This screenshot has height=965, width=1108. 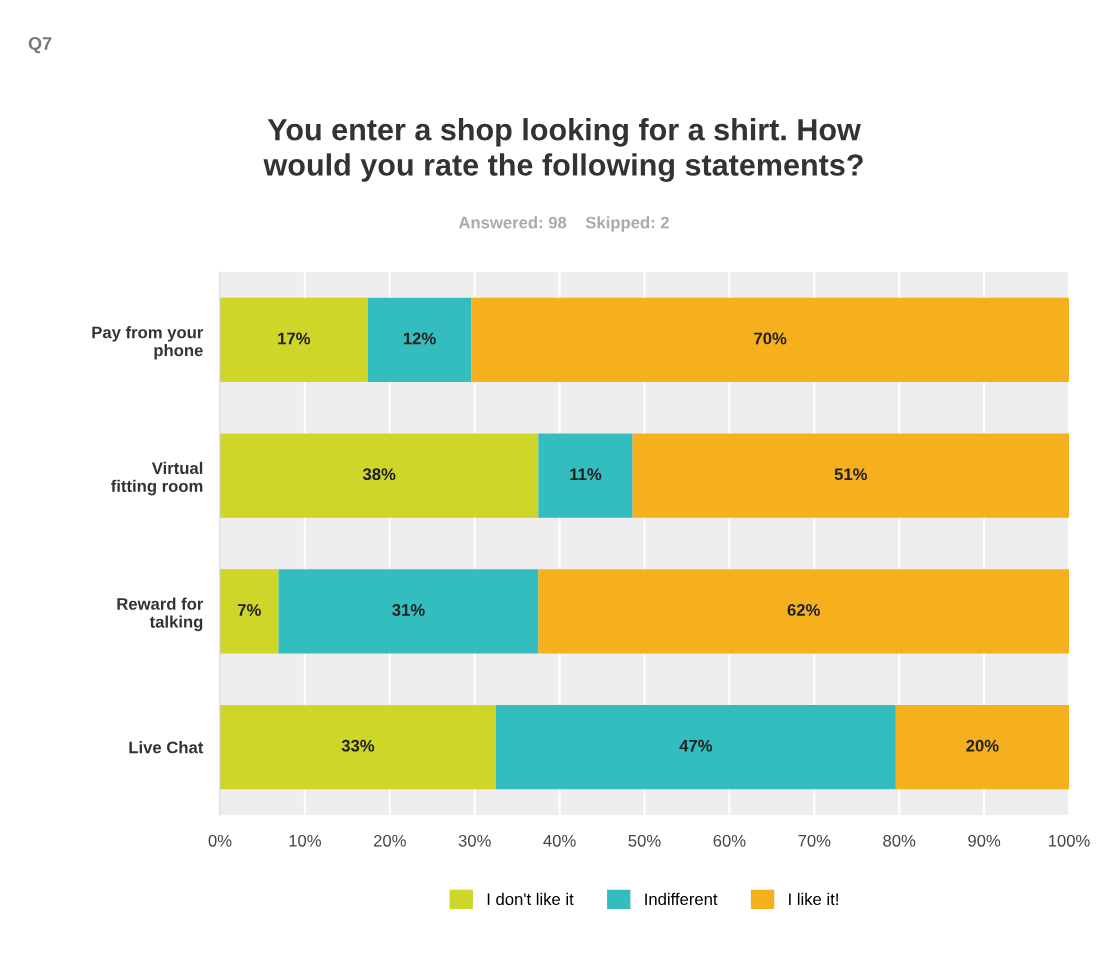 I want to click on data-label: 47%, so click(x=696, y=745).